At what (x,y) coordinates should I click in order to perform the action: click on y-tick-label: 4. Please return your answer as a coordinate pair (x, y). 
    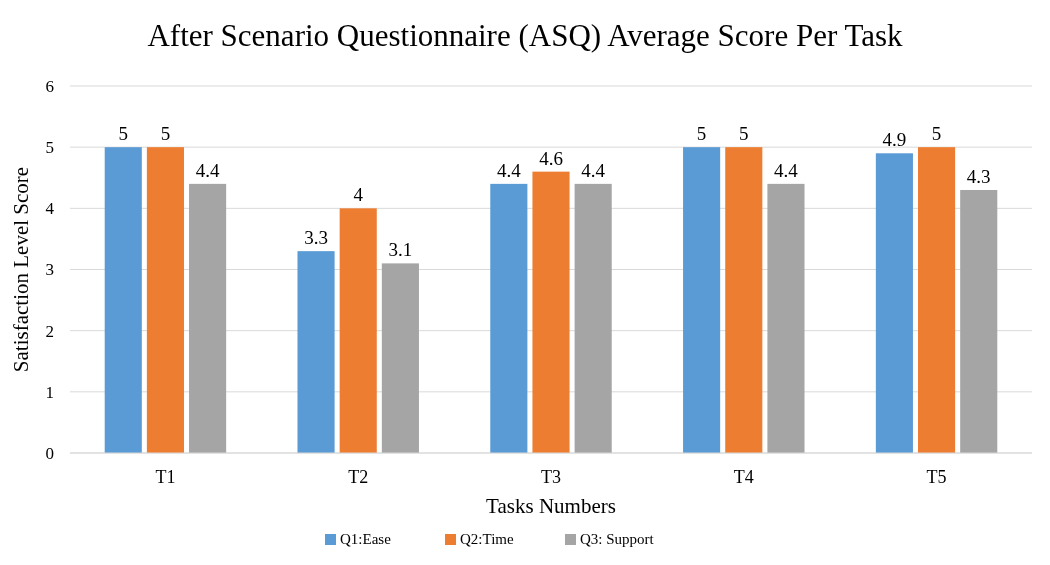
    Looking at the image, I should click on (50, 209).